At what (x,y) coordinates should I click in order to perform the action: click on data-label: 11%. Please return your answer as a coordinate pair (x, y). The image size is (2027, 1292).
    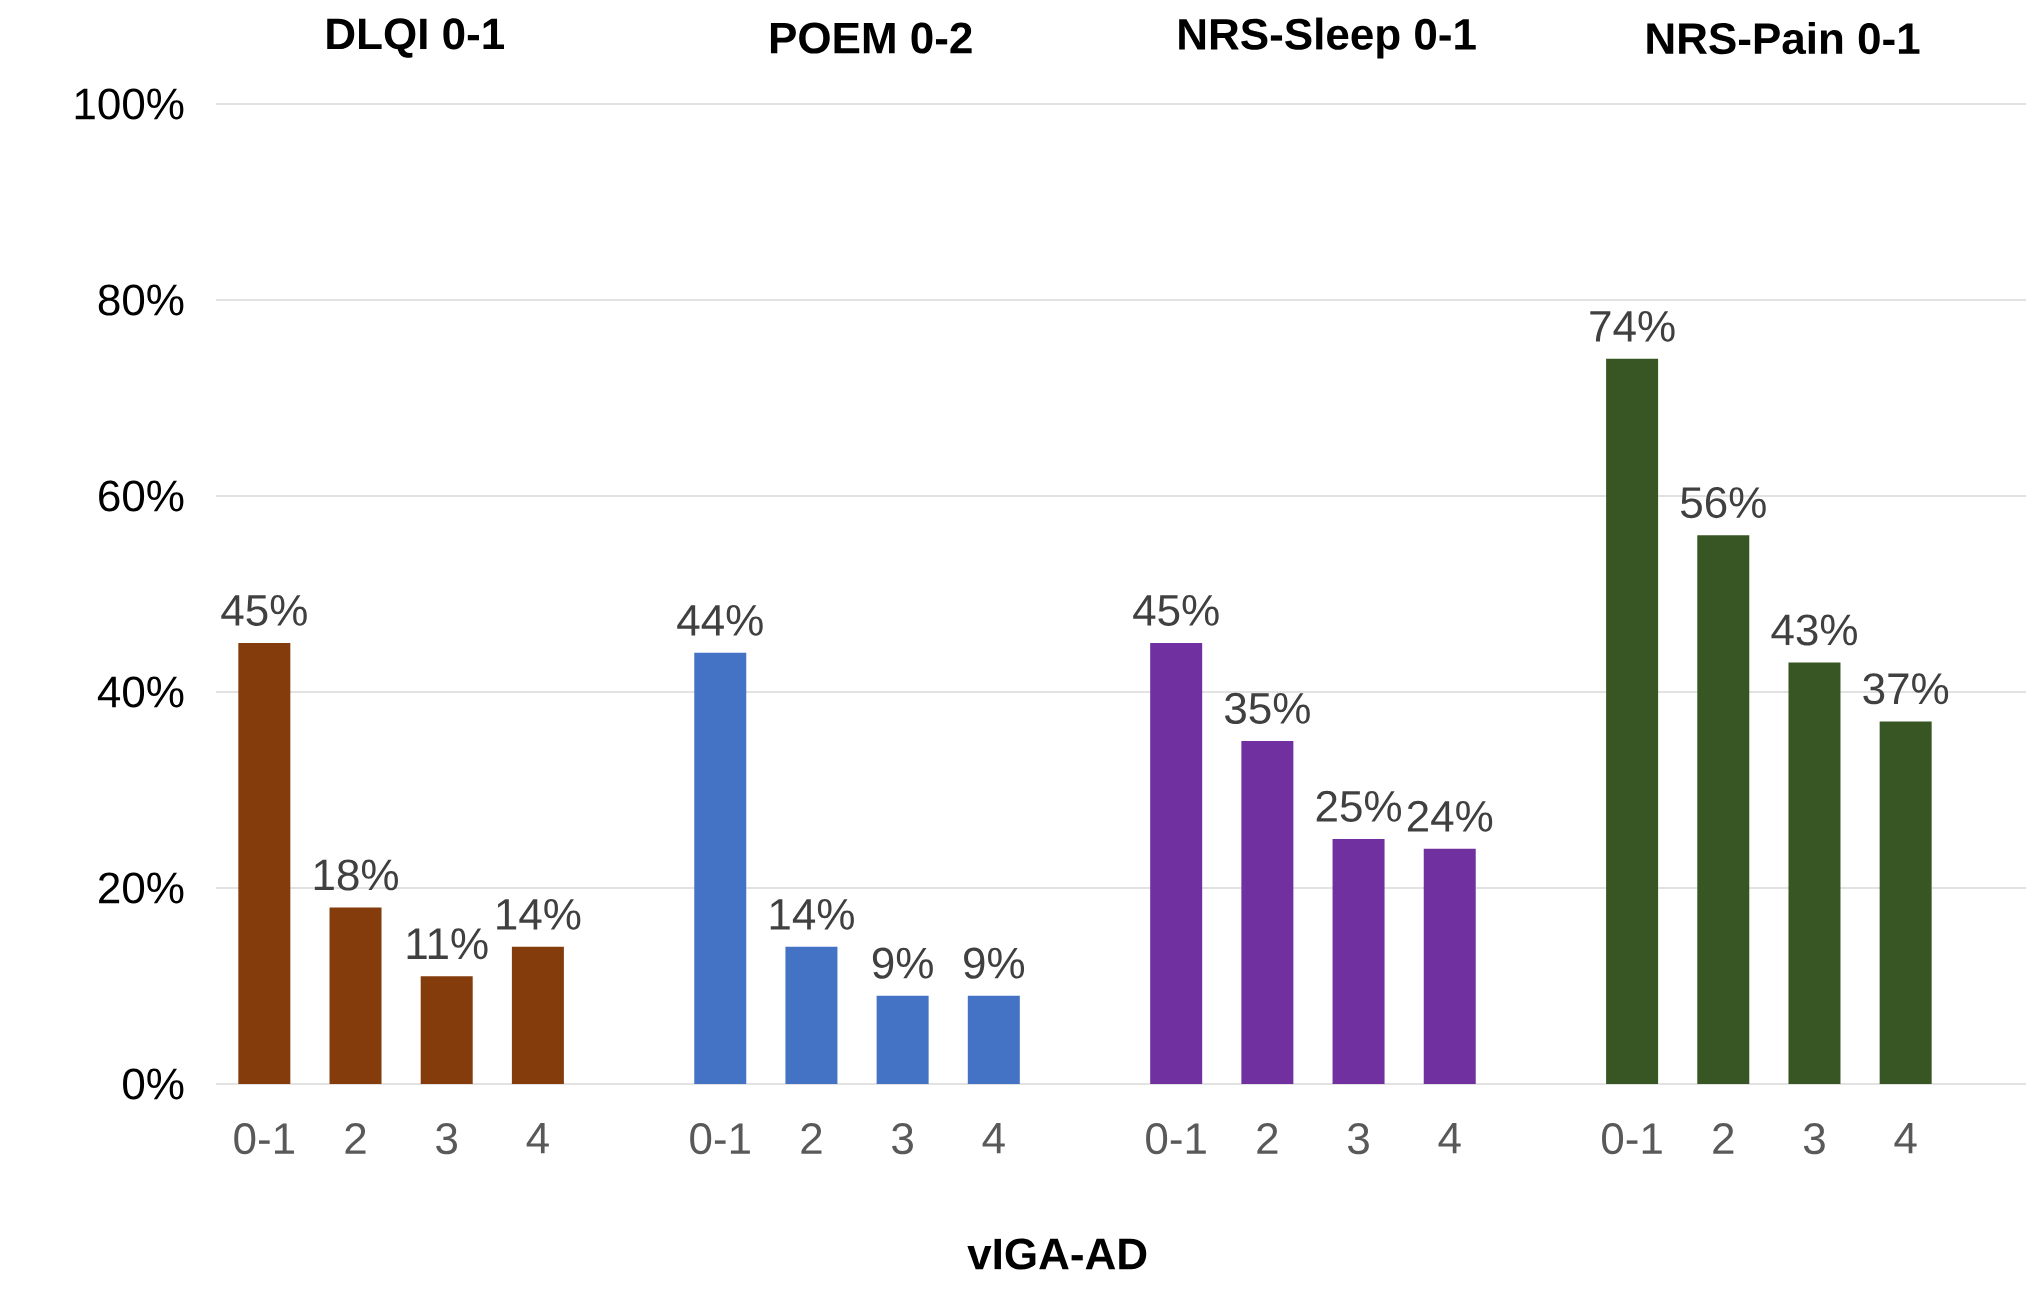
    Looking at the image, I should click on (447, 944).